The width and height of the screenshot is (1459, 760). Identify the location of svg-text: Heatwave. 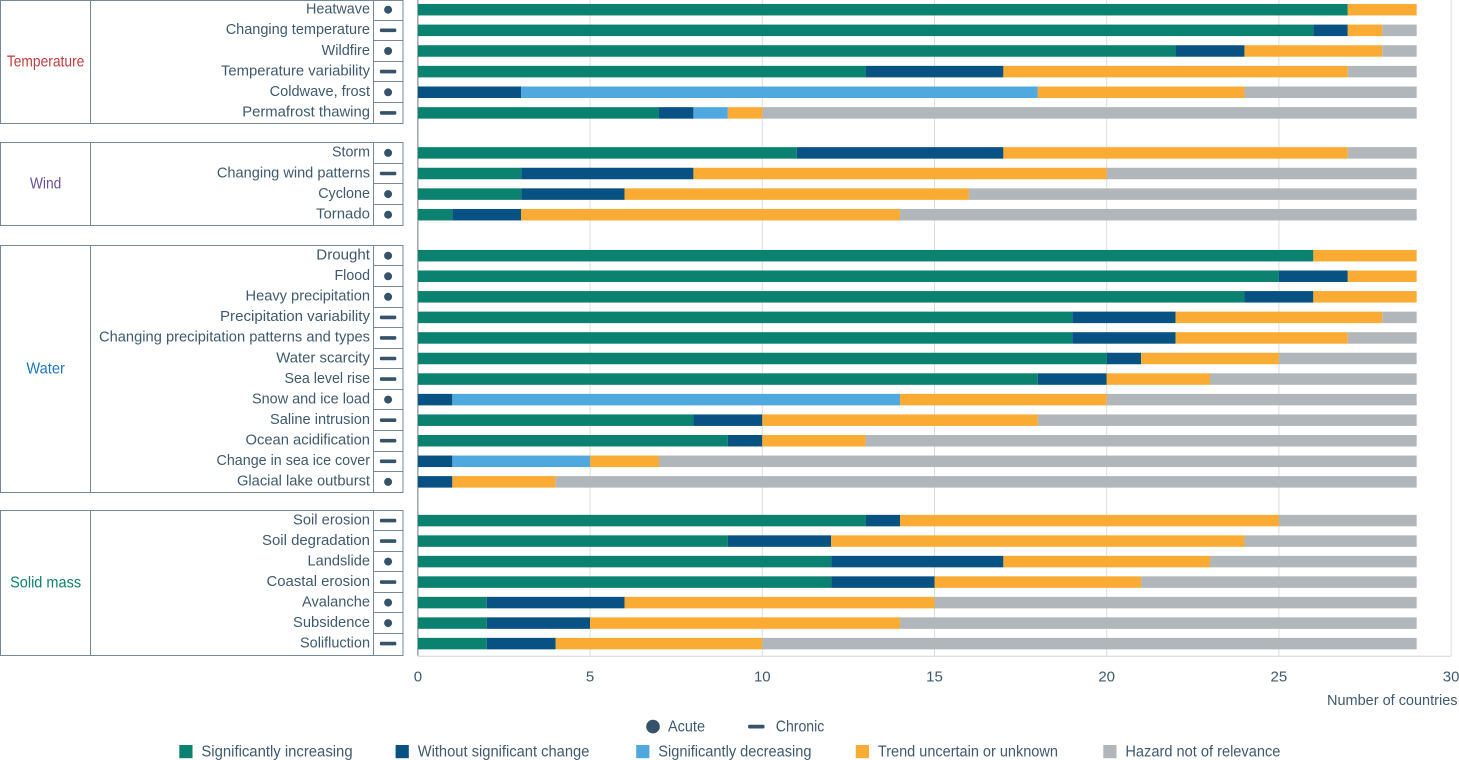
(338, 9).